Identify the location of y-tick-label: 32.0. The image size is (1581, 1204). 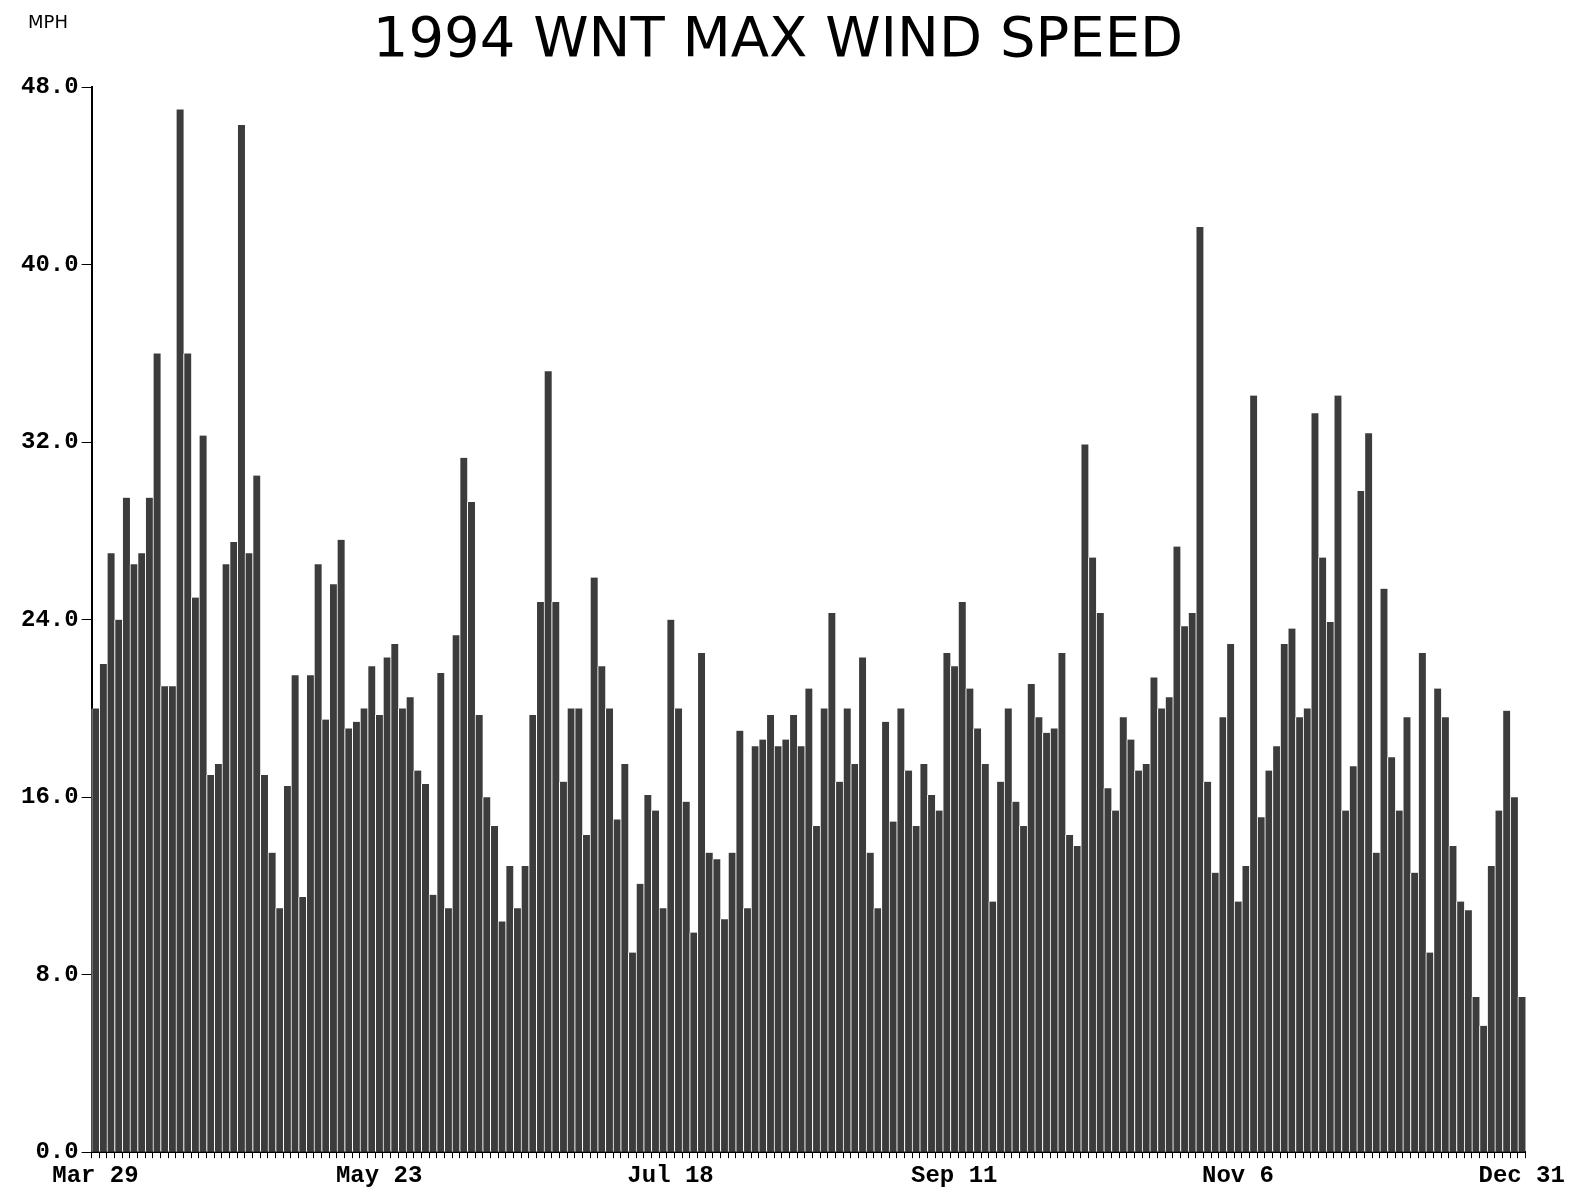
(50, 442).